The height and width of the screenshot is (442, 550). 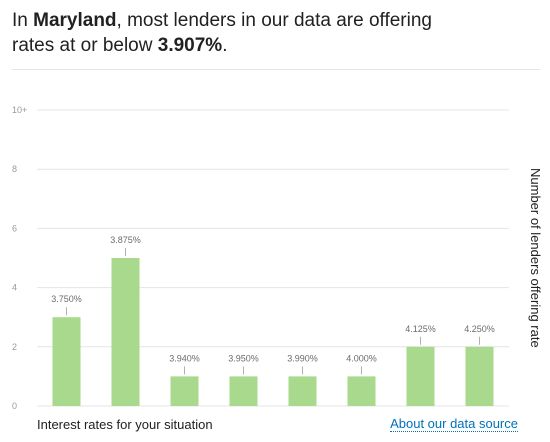 What do you see at coordinates (243, 358) in the screenshot?
I see `bar-rate-label: 3.950%` at bounding box center [243, 358].